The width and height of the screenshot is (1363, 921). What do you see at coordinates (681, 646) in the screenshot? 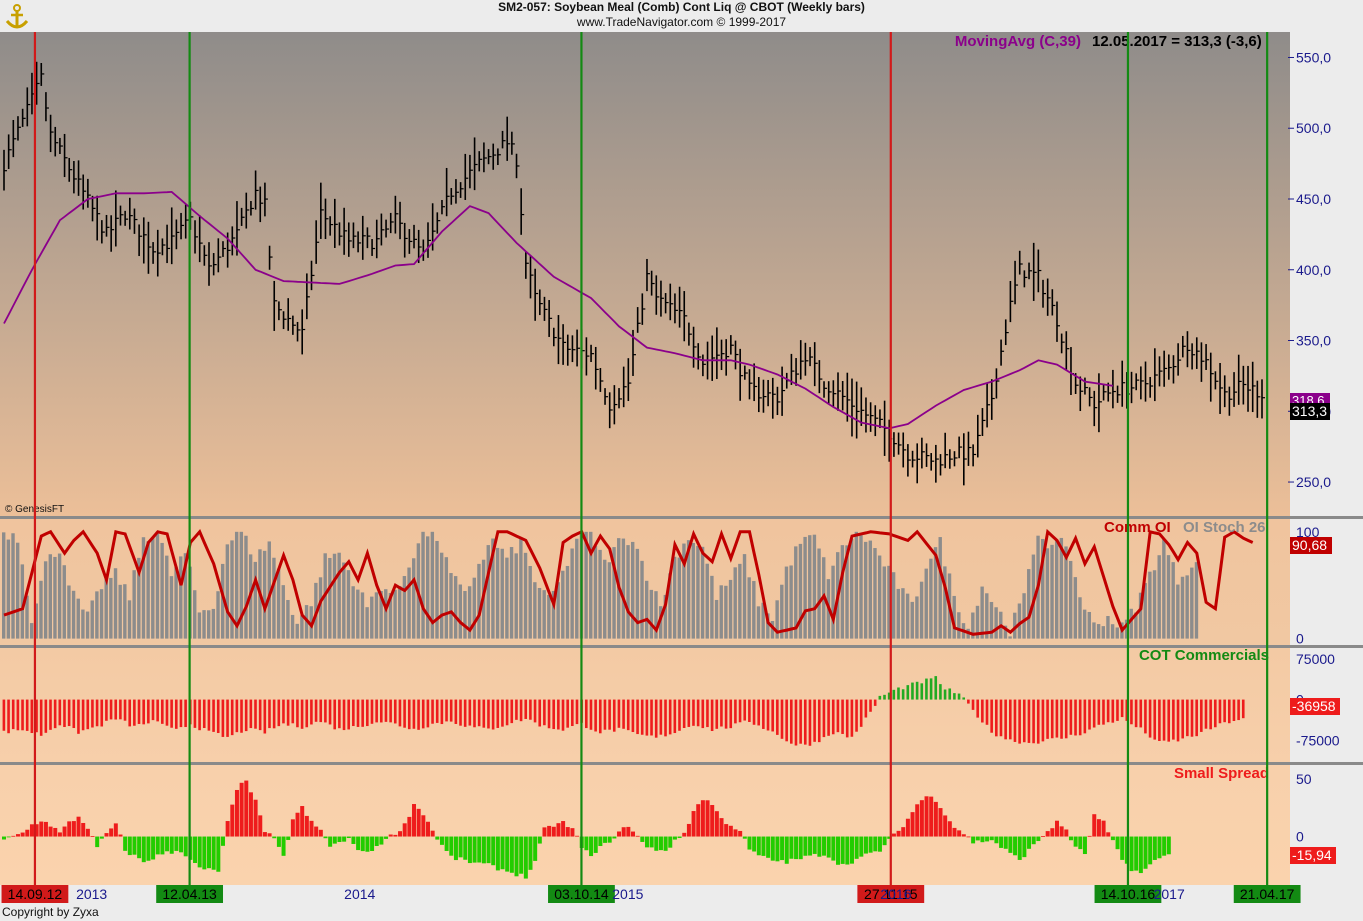
I see `separator-oi-cot` at bounding box center [681, 646].